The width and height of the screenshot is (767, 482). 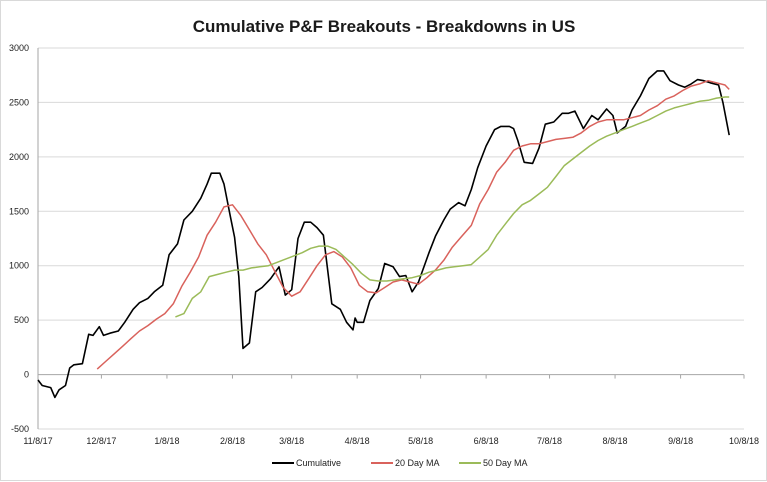 I want to click on legend-label: 20 Day MA, so click(x=417, y=463).